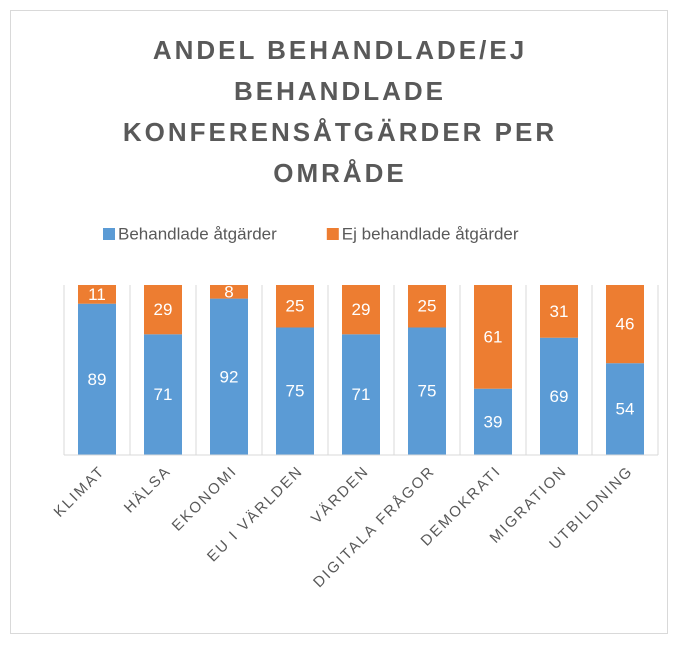 The width and height of the screenshot is (683, 646). What do you see at coordinates (80, 492) in the screenshot?
I see `x-tick-label: KLIMAT` at bounding box center [80, 492].